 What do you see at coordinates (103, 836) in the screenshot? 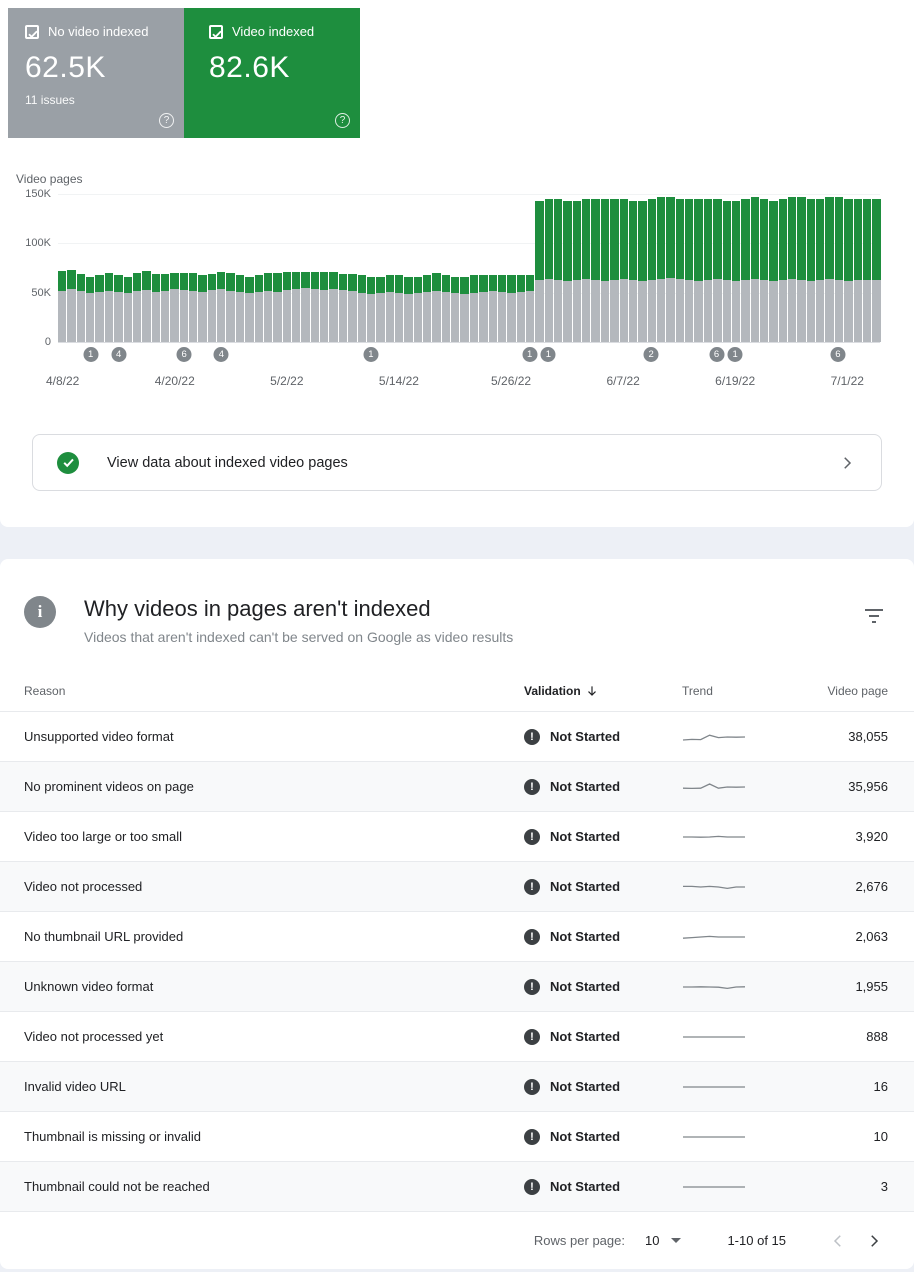
I see `reason-cell: Video too large or too small` at bounding box center [103, 836].